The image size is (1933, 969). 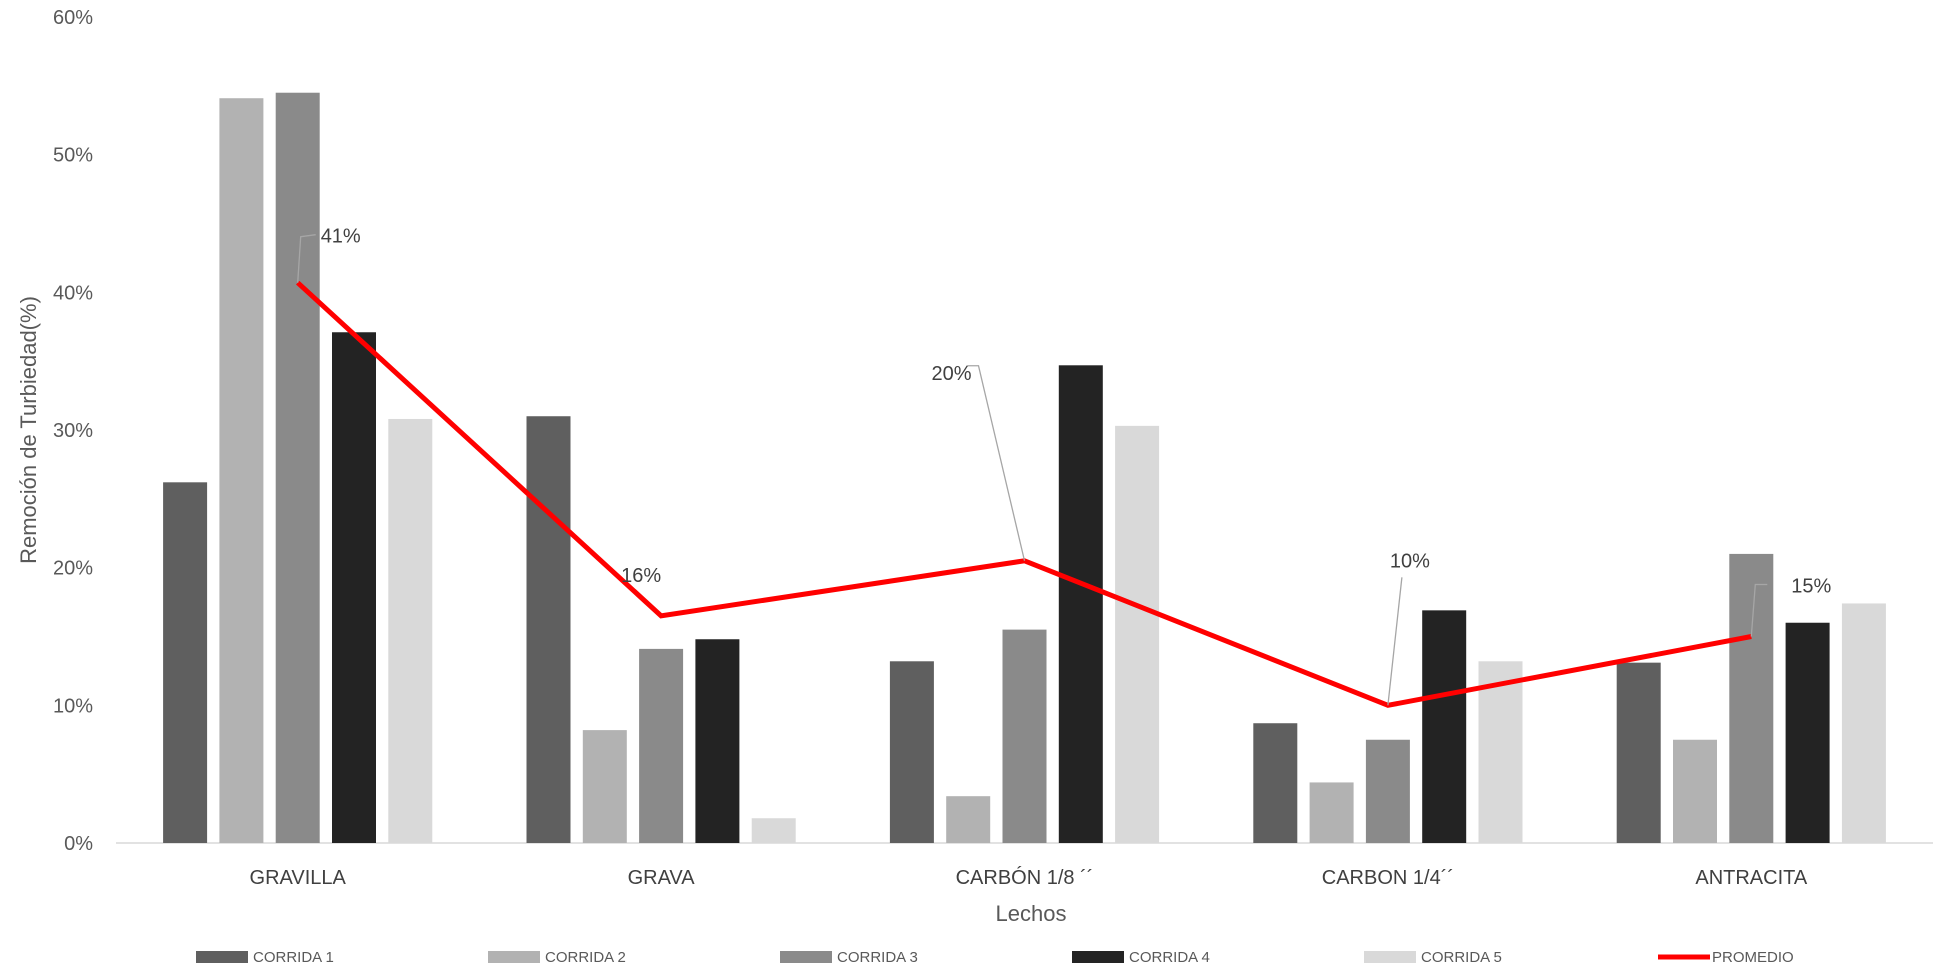 I want to click on data-label: 20%, so click(x=951, y=374).